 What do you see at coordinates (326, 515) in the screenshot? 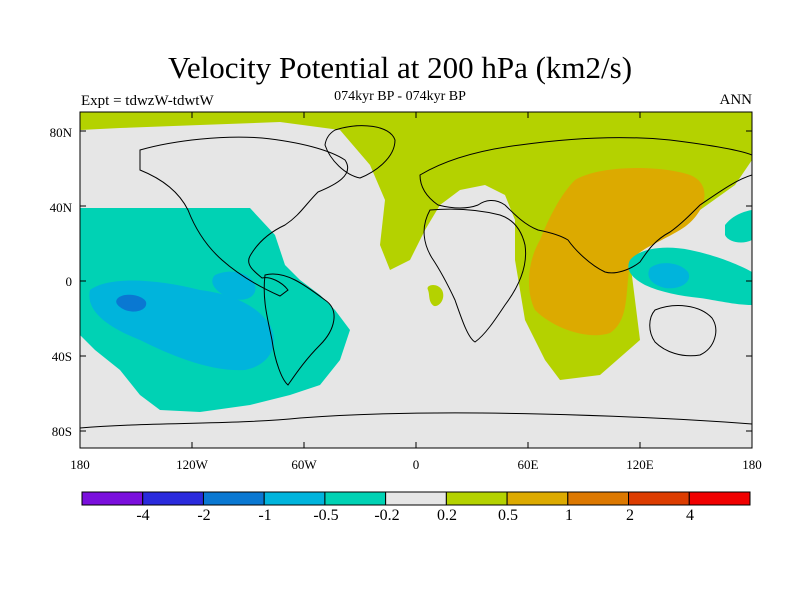
I see `colorbar-label-4: -0.5` at bounding box center [326, 515].